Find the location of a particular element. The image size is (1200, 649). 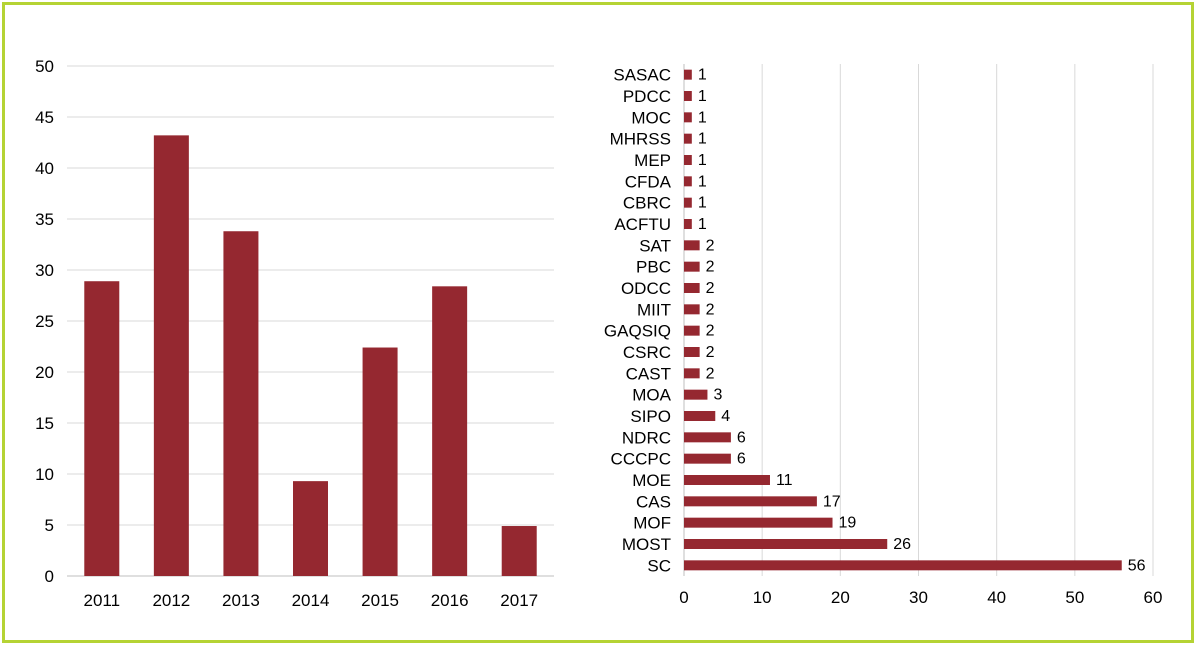

left-x-tick-label: 2017 is located at coordinates (519, 600).